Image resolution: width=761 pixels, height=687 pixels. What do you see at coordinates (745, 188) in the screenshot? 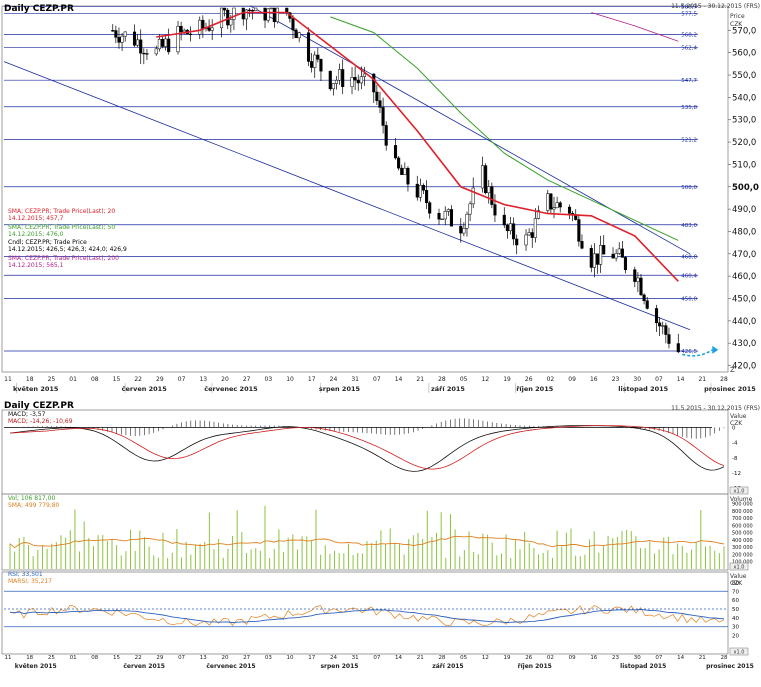
I see `price-tick-label: 500,0` at bounding box center [745, 188].